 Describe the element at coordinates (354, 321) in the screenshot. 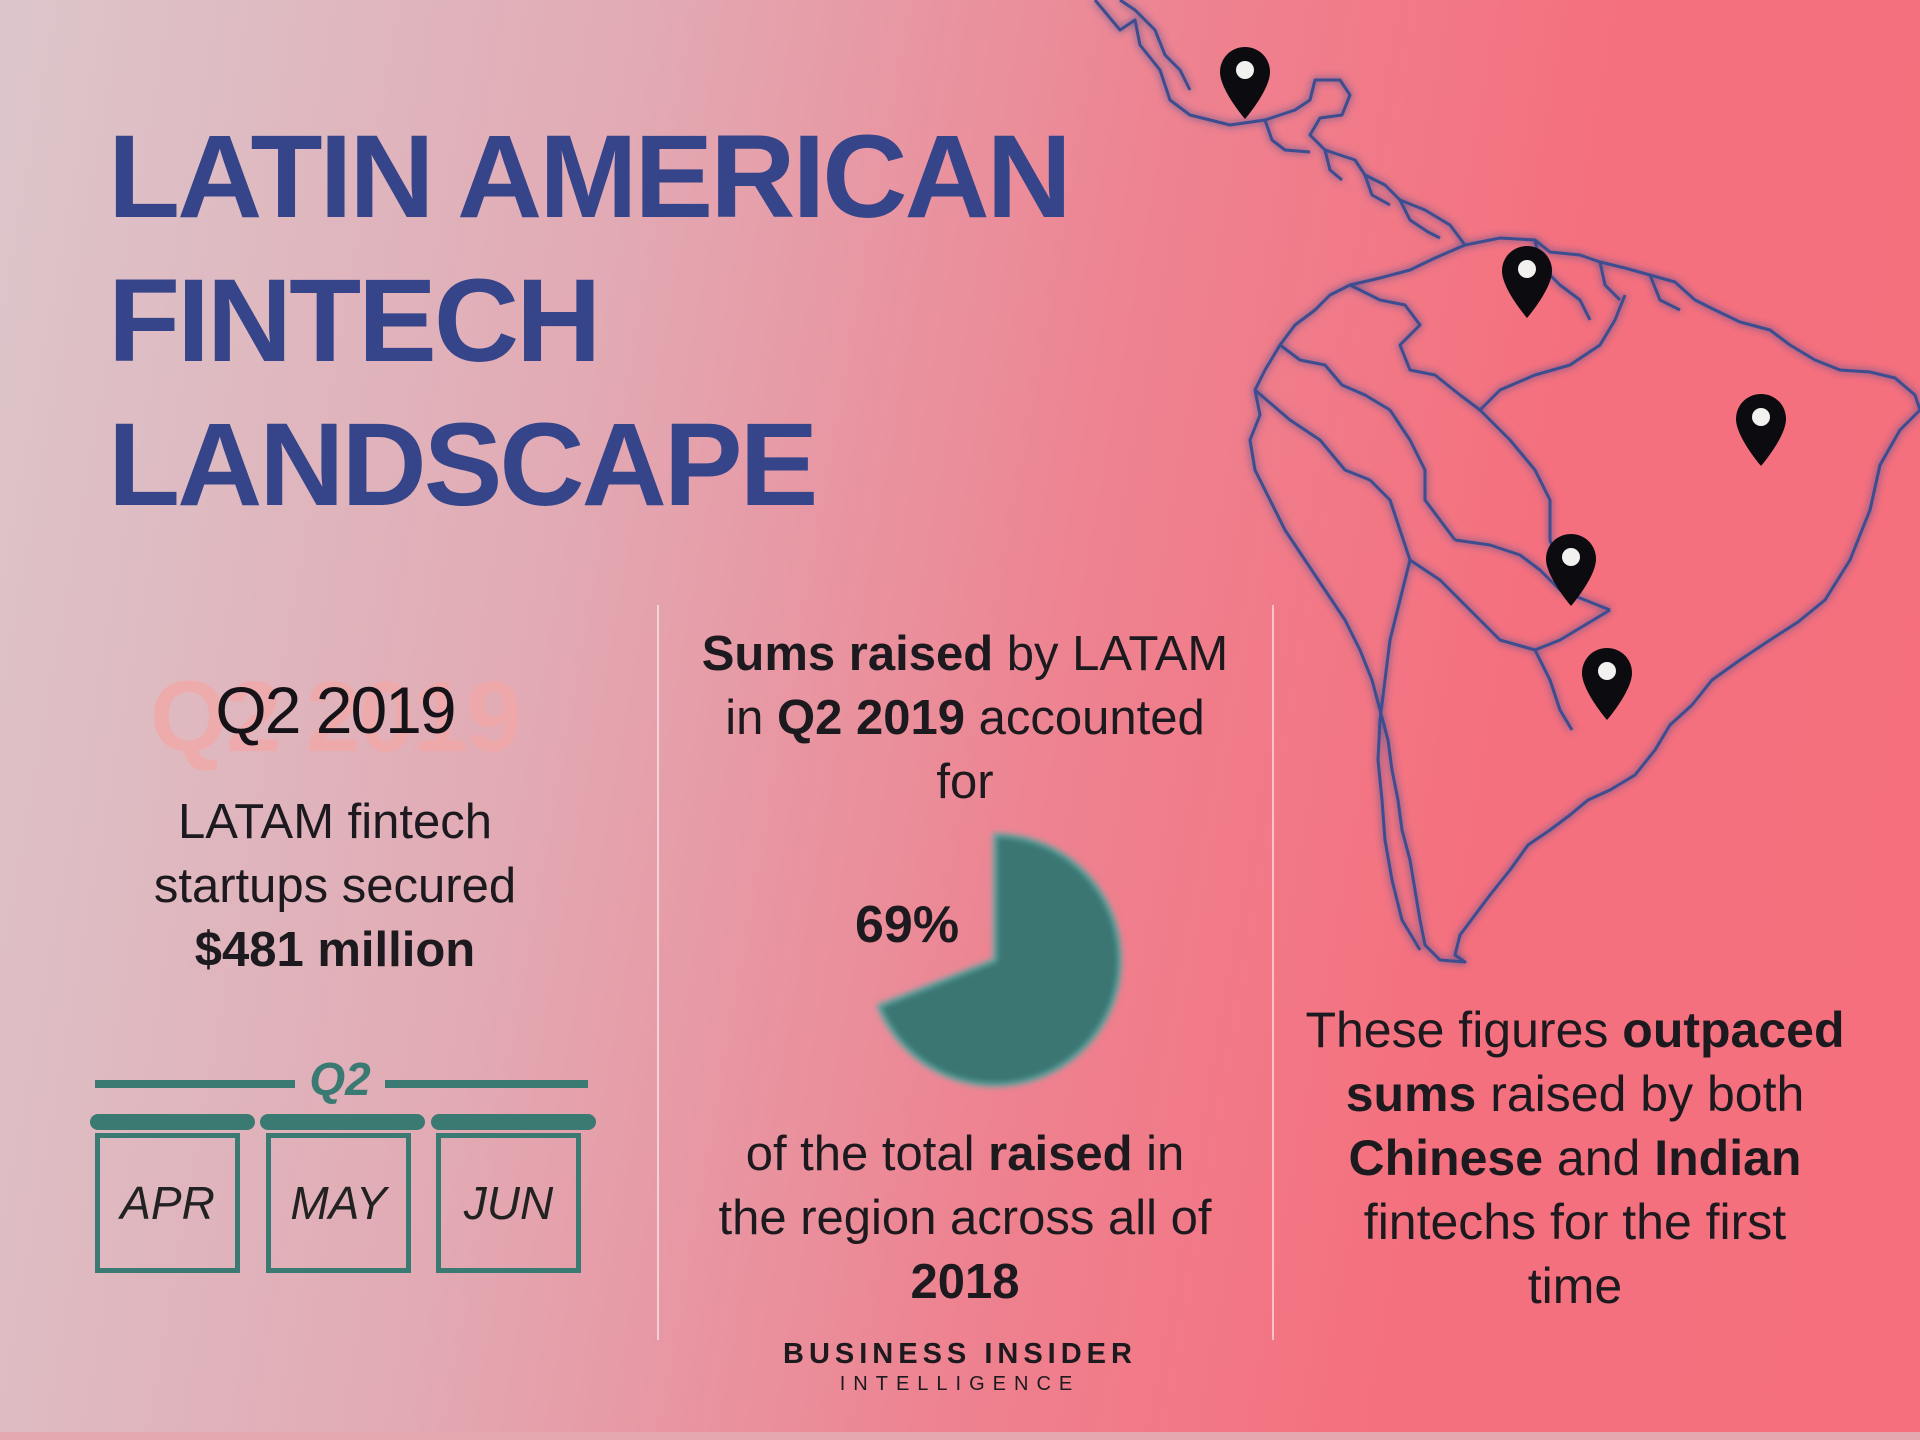

I see `title-line: FINTECH` at that location.